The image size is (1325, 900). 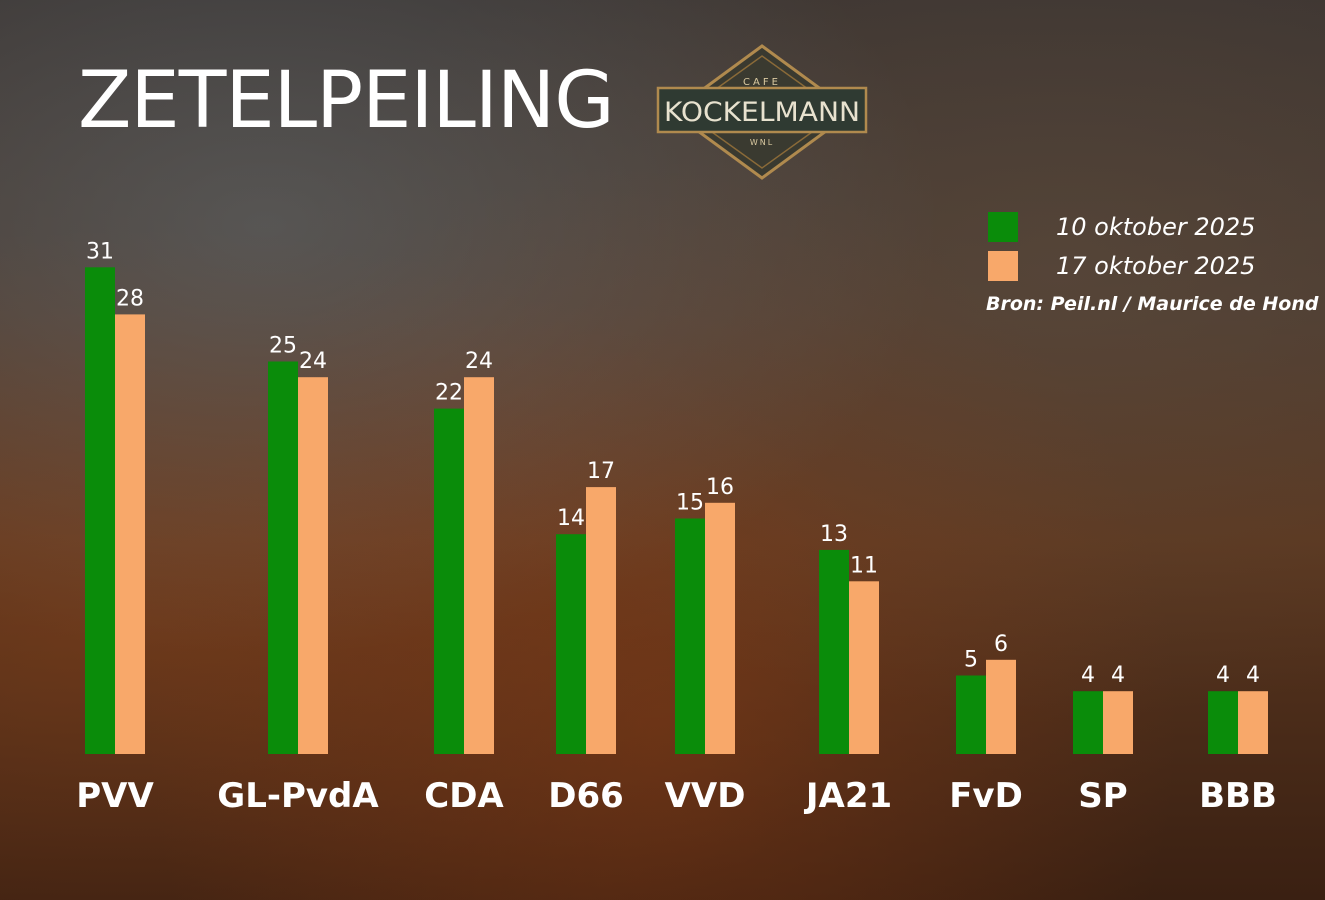 I want to click on data-label-fvd-series-2: 6, so click(x=1001, y=644).